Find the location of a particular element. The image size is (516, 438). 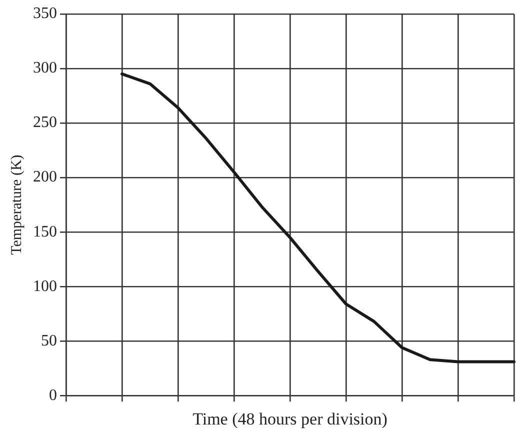

y-tick-label: 300 is located at coordinates (45, 68).